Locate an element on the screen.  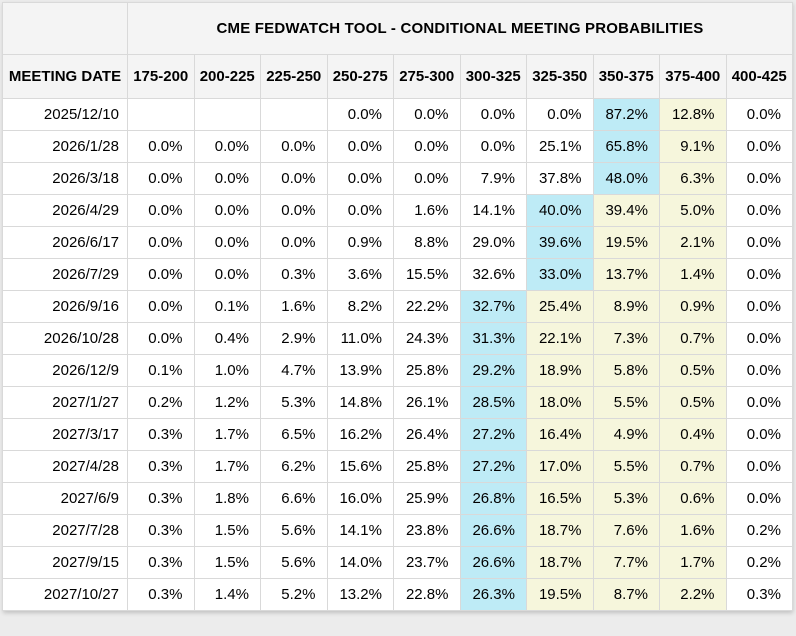
meeting-date-cell: 2026/10/28 is located at coordinates (65, 338).